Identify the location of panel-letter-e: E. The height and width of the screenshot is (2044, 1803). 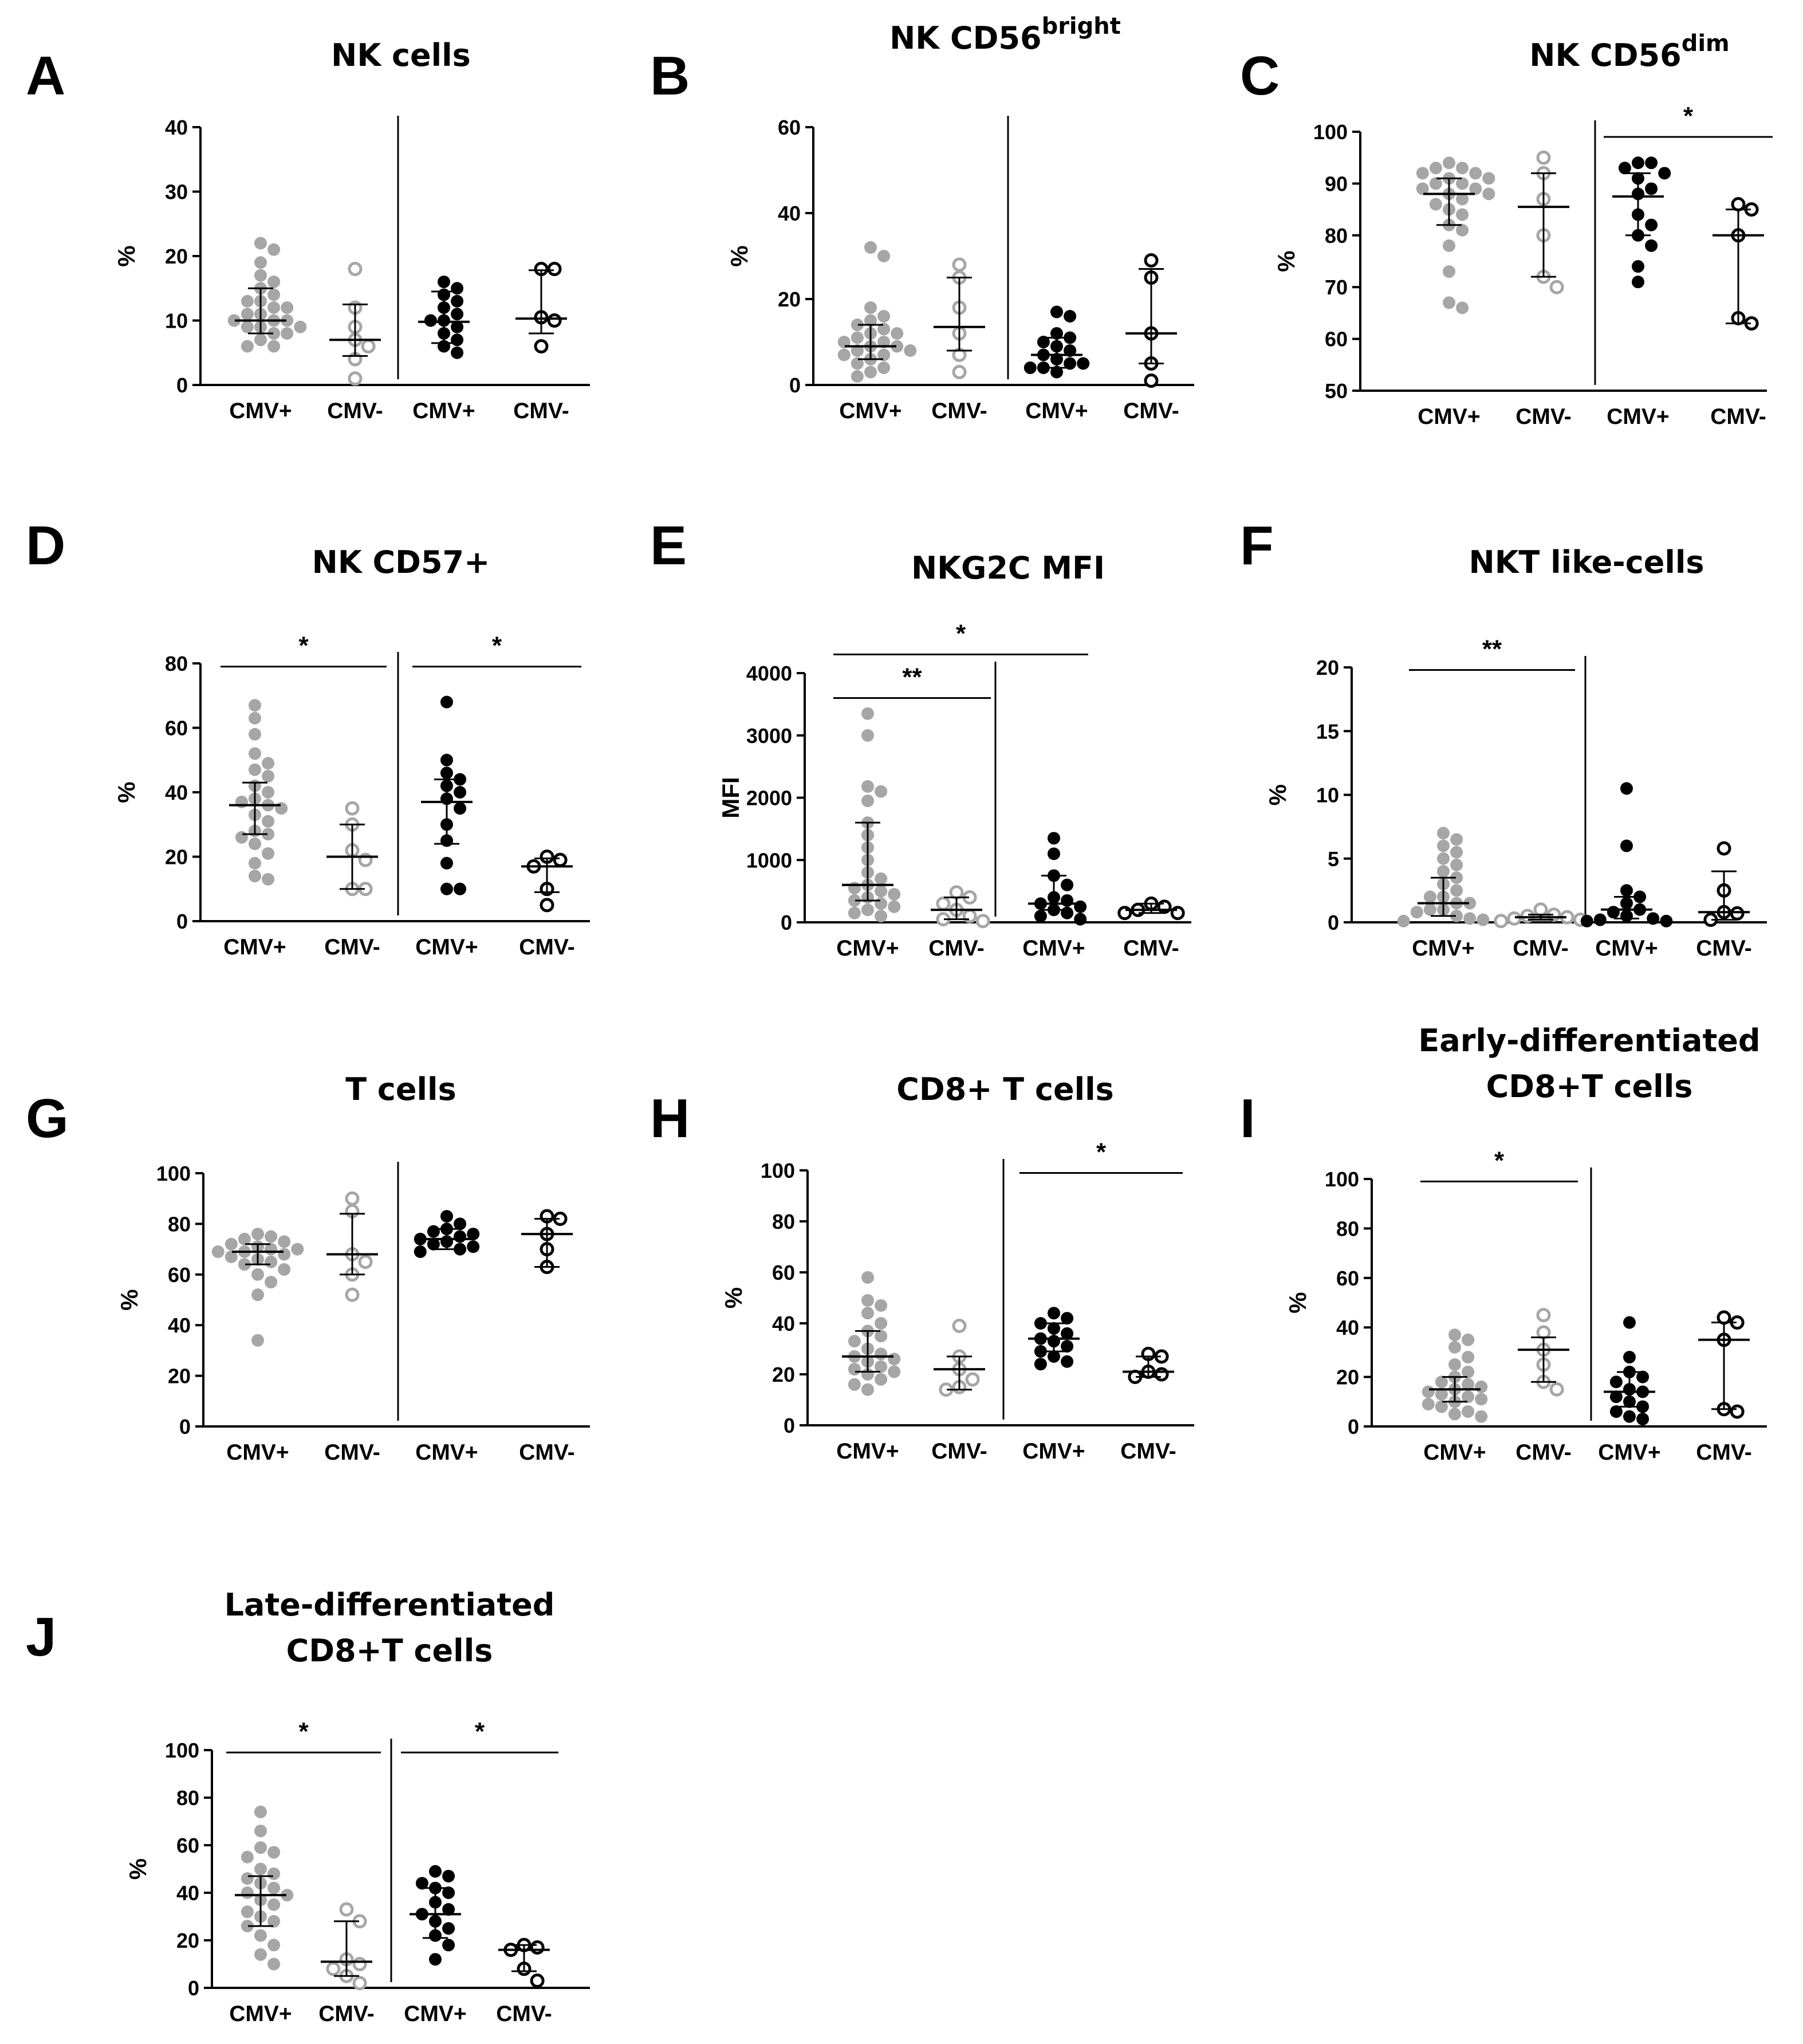
(668, 545).